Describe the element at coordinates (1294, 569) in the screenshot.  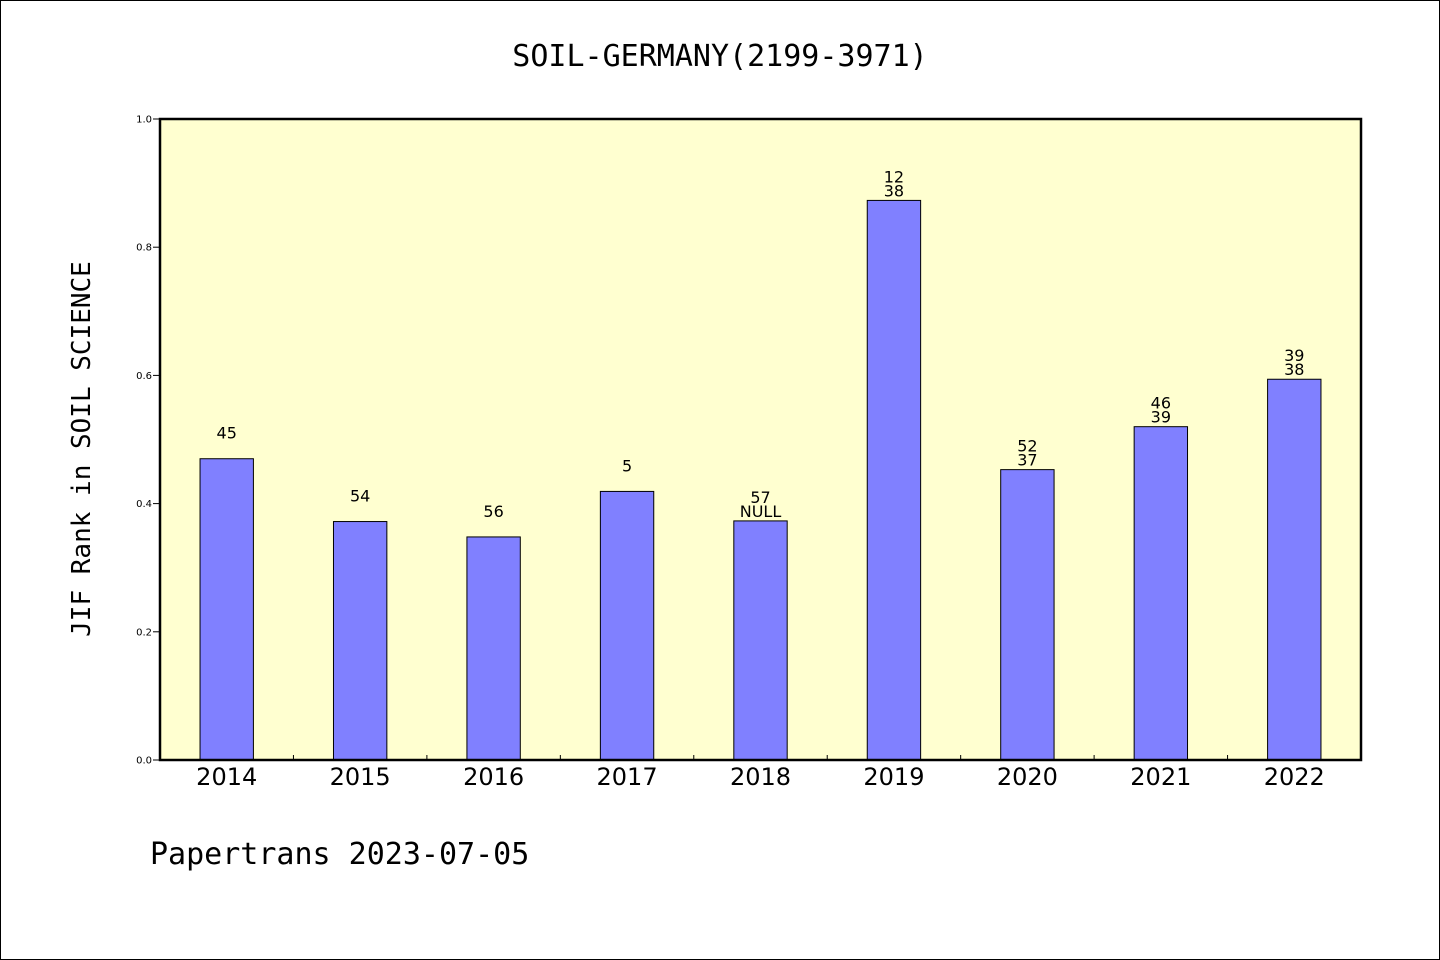
I see `bar-2022` at that location.